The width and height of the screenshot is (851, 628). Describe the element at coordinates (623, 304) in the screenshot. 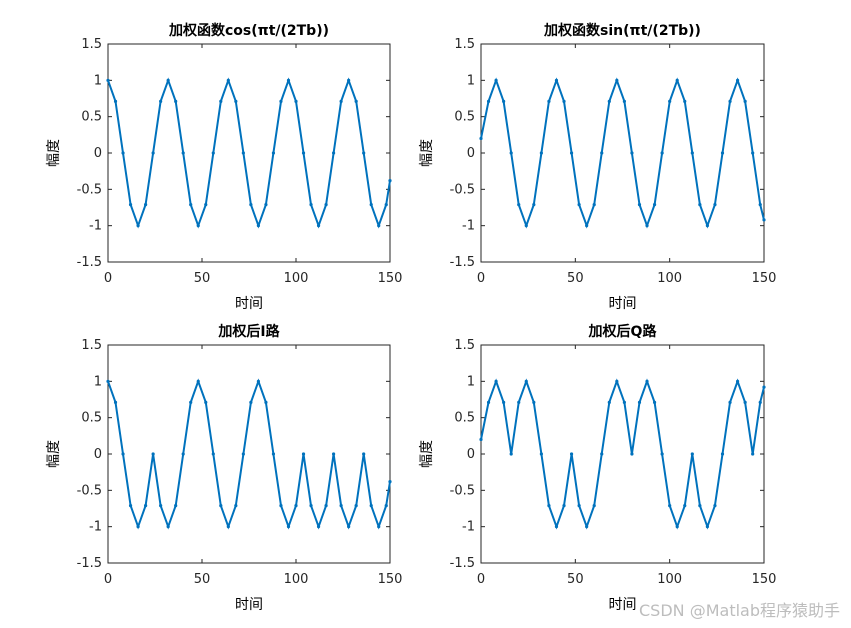

I see `x-axis-label-2: 时间` at that location.